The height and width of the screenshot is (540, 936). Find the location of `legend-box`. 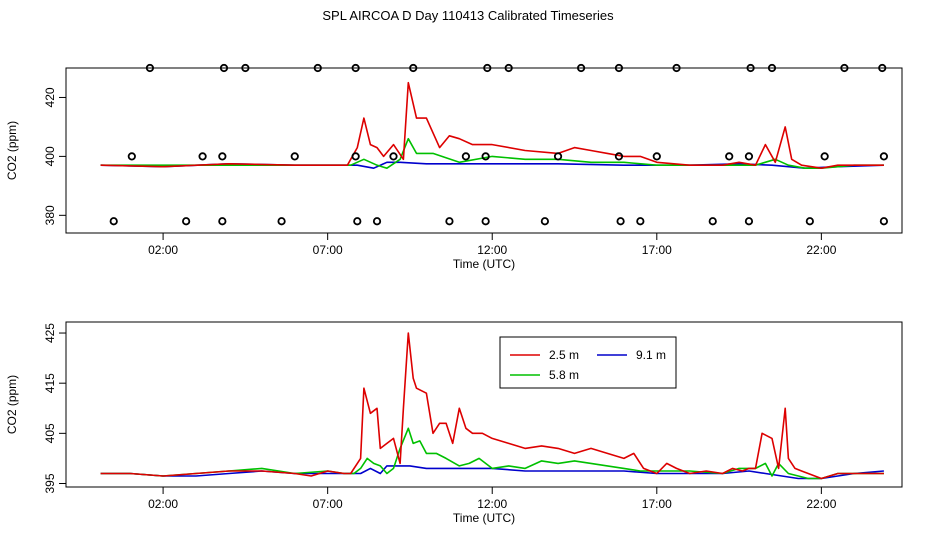

legend-box is located at coordinates (588, 362).